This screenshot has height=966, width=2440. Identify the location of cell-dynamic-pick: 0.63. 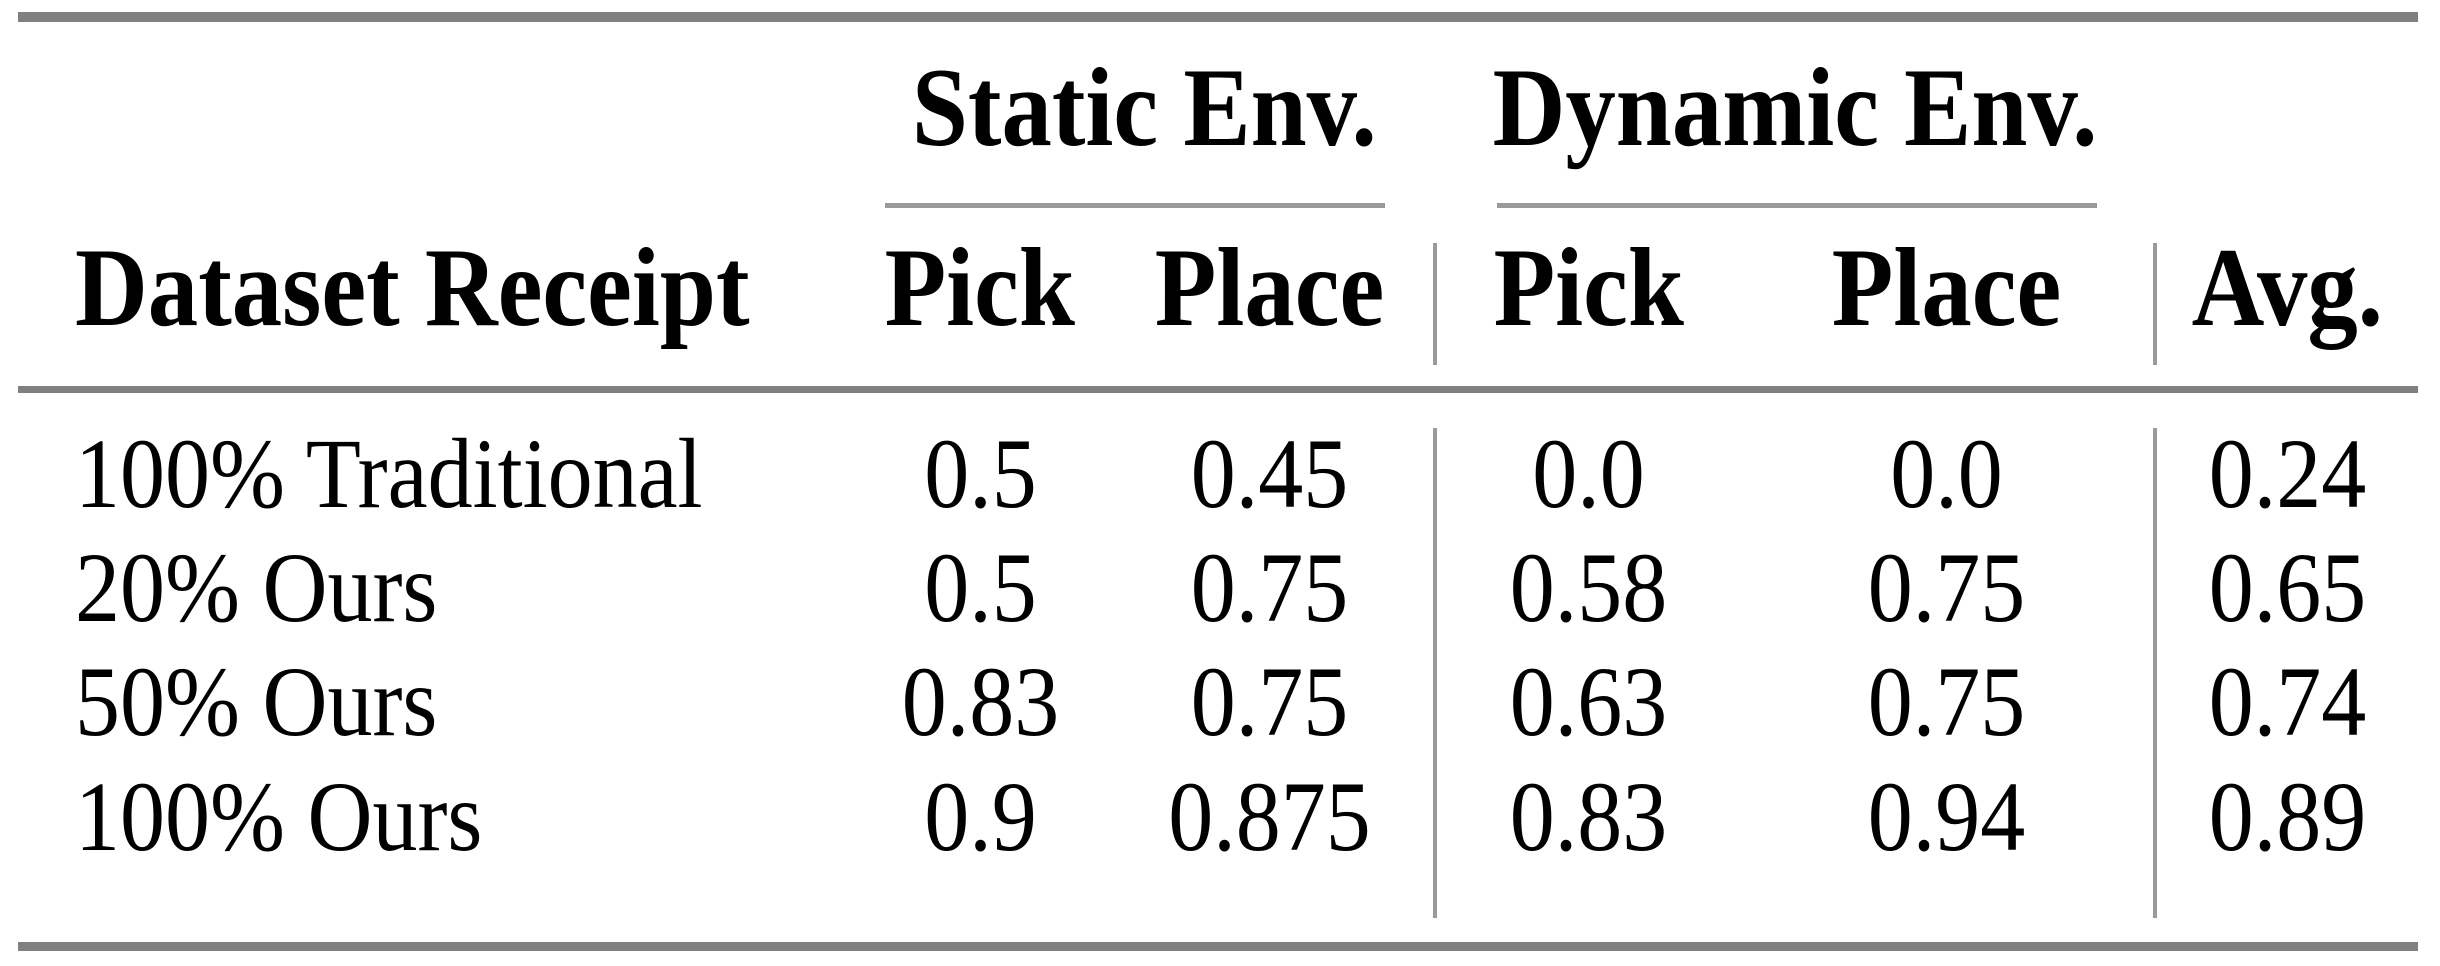
(1588, 701).